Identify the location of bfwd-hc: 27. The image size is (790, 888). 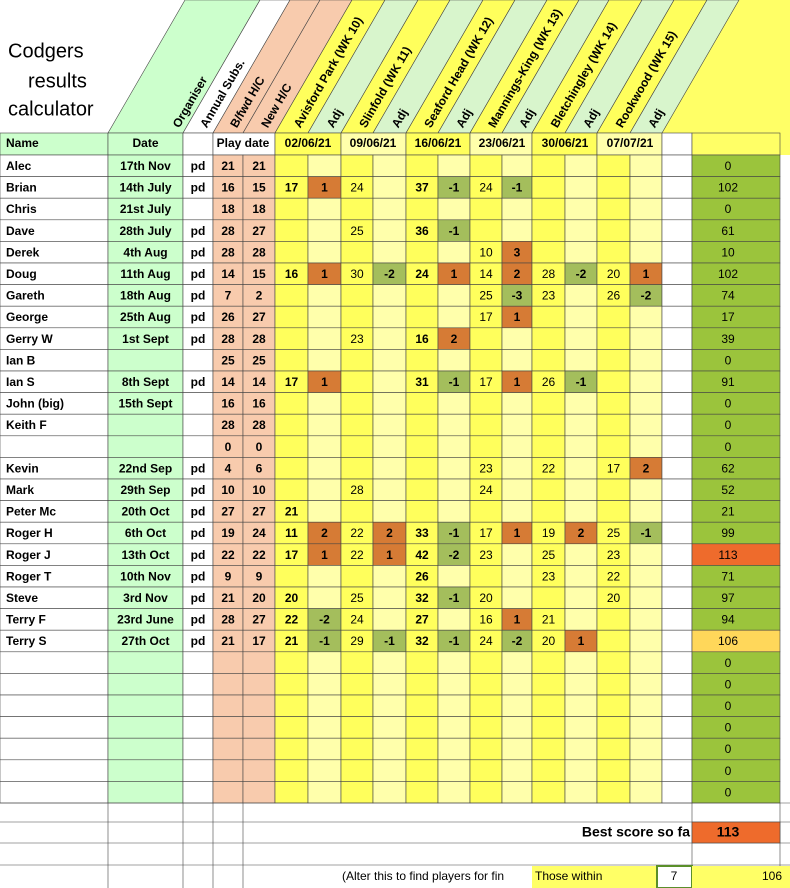
(228, 512).